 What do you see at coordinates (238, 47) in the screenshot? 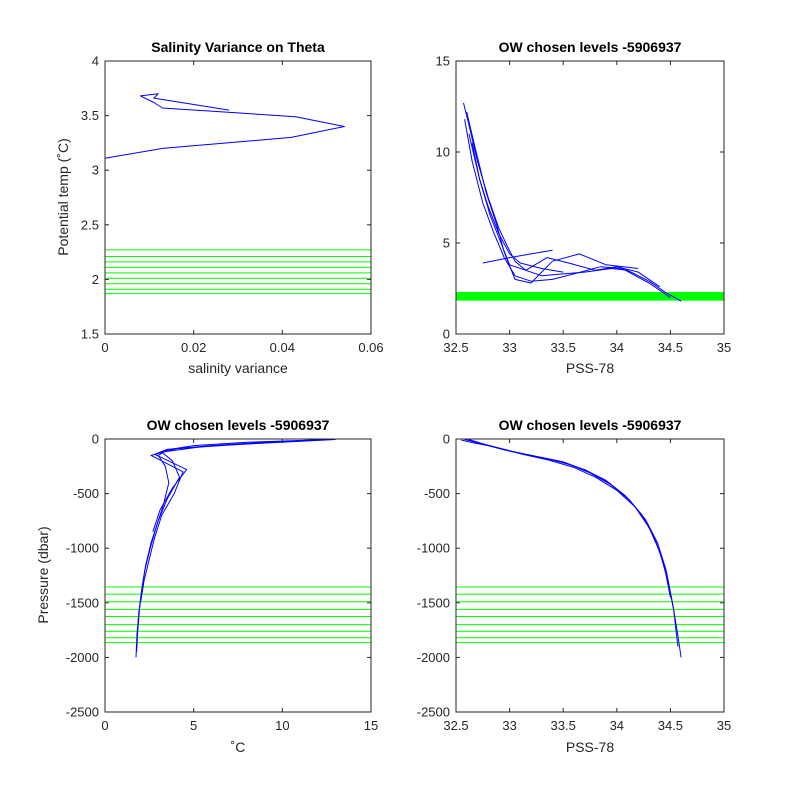
I see `panel-1-title: Salinity Variance on Theta` at bounding box center [238, 47].